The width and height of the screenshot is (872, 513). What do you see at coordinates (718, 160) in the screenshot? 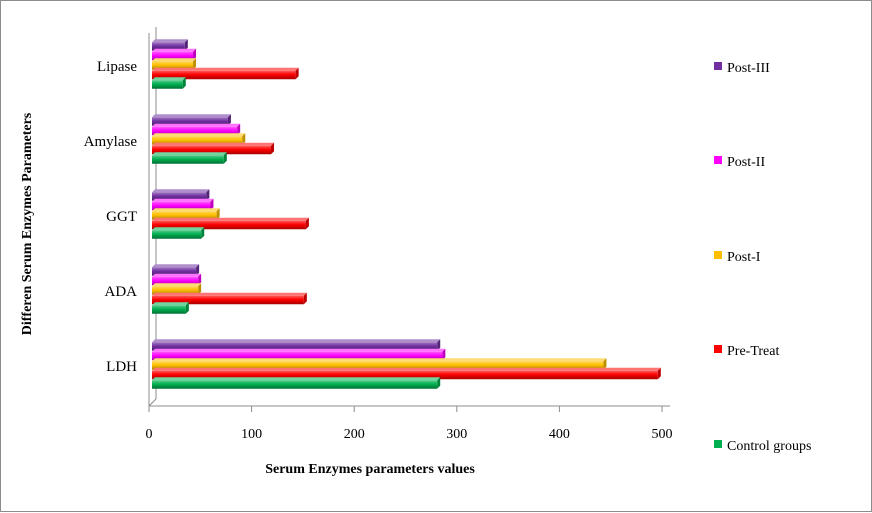
I see `legend-swatch-post-ii` at bounding box center [718, 160].